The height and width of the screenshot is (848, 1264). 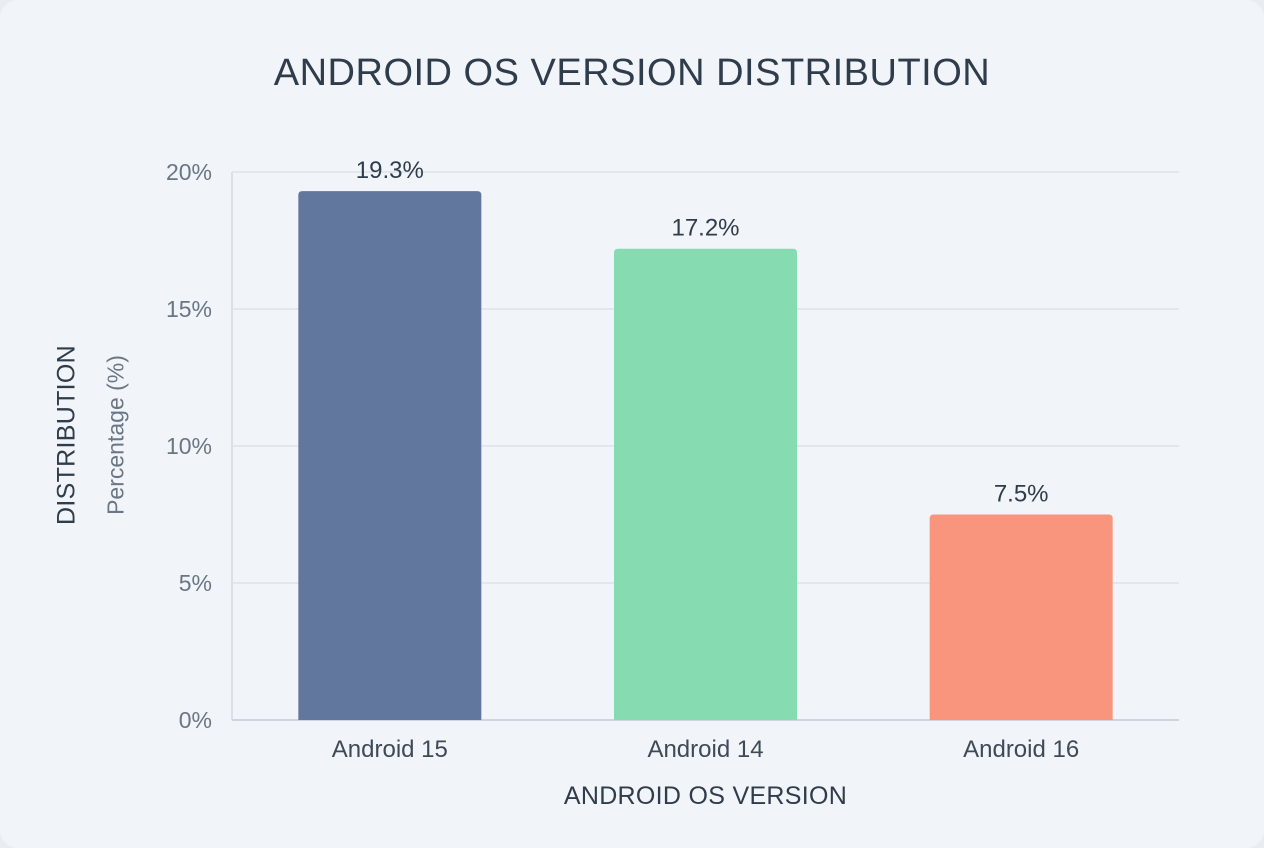 I want to click on x-tick-label: Android 15, so click(x=390, y=749).